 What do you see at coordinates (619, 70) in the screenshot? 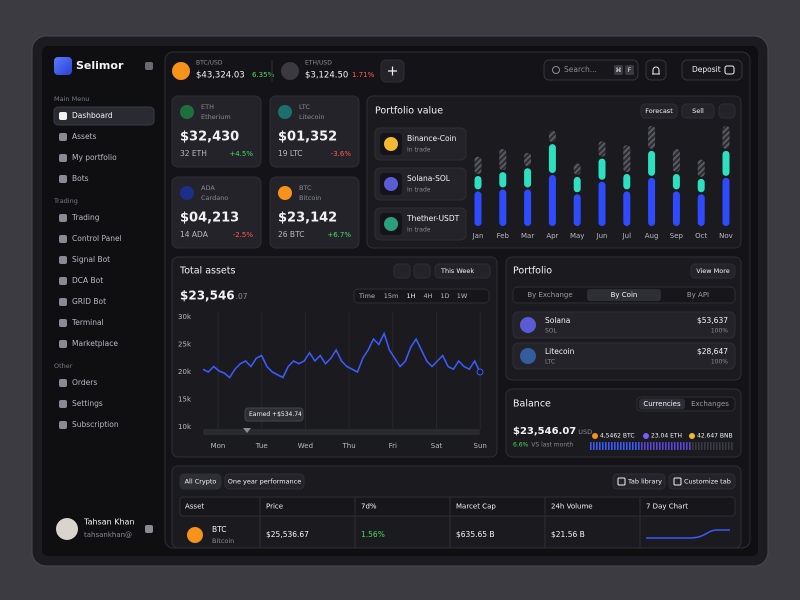
I see `key-label: ⌘` at bounding box center [619, 70].